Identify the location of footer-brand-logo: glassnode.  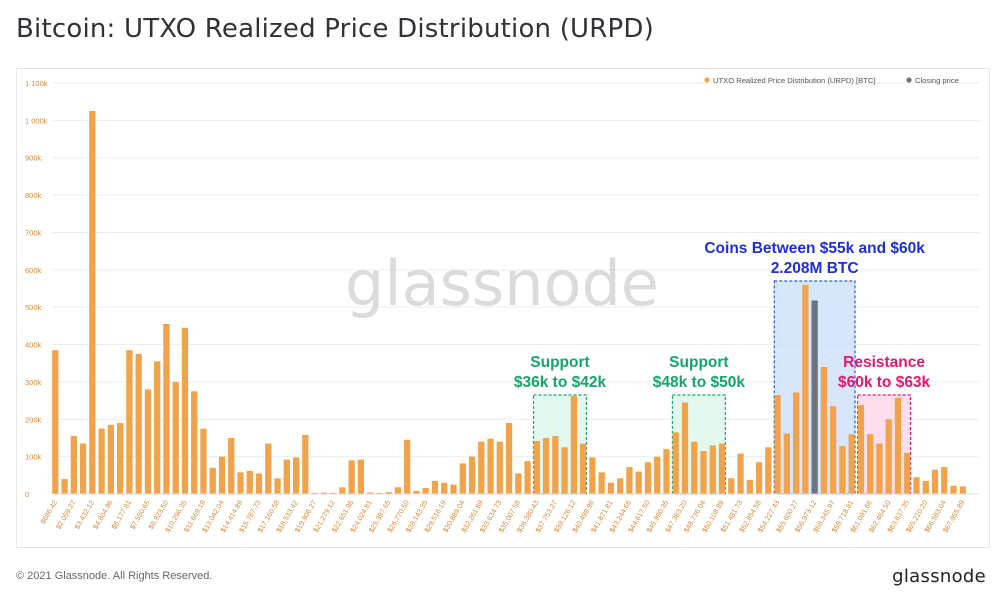
(939, 576).